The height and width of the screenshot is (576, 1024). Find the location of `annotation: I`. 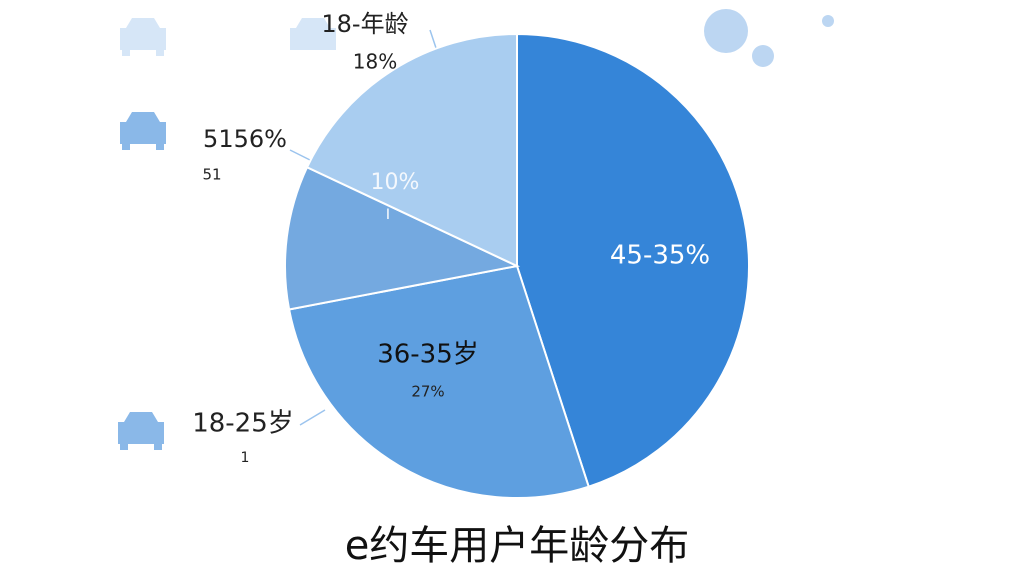

annotation: I is located at coordinates (388, 215).